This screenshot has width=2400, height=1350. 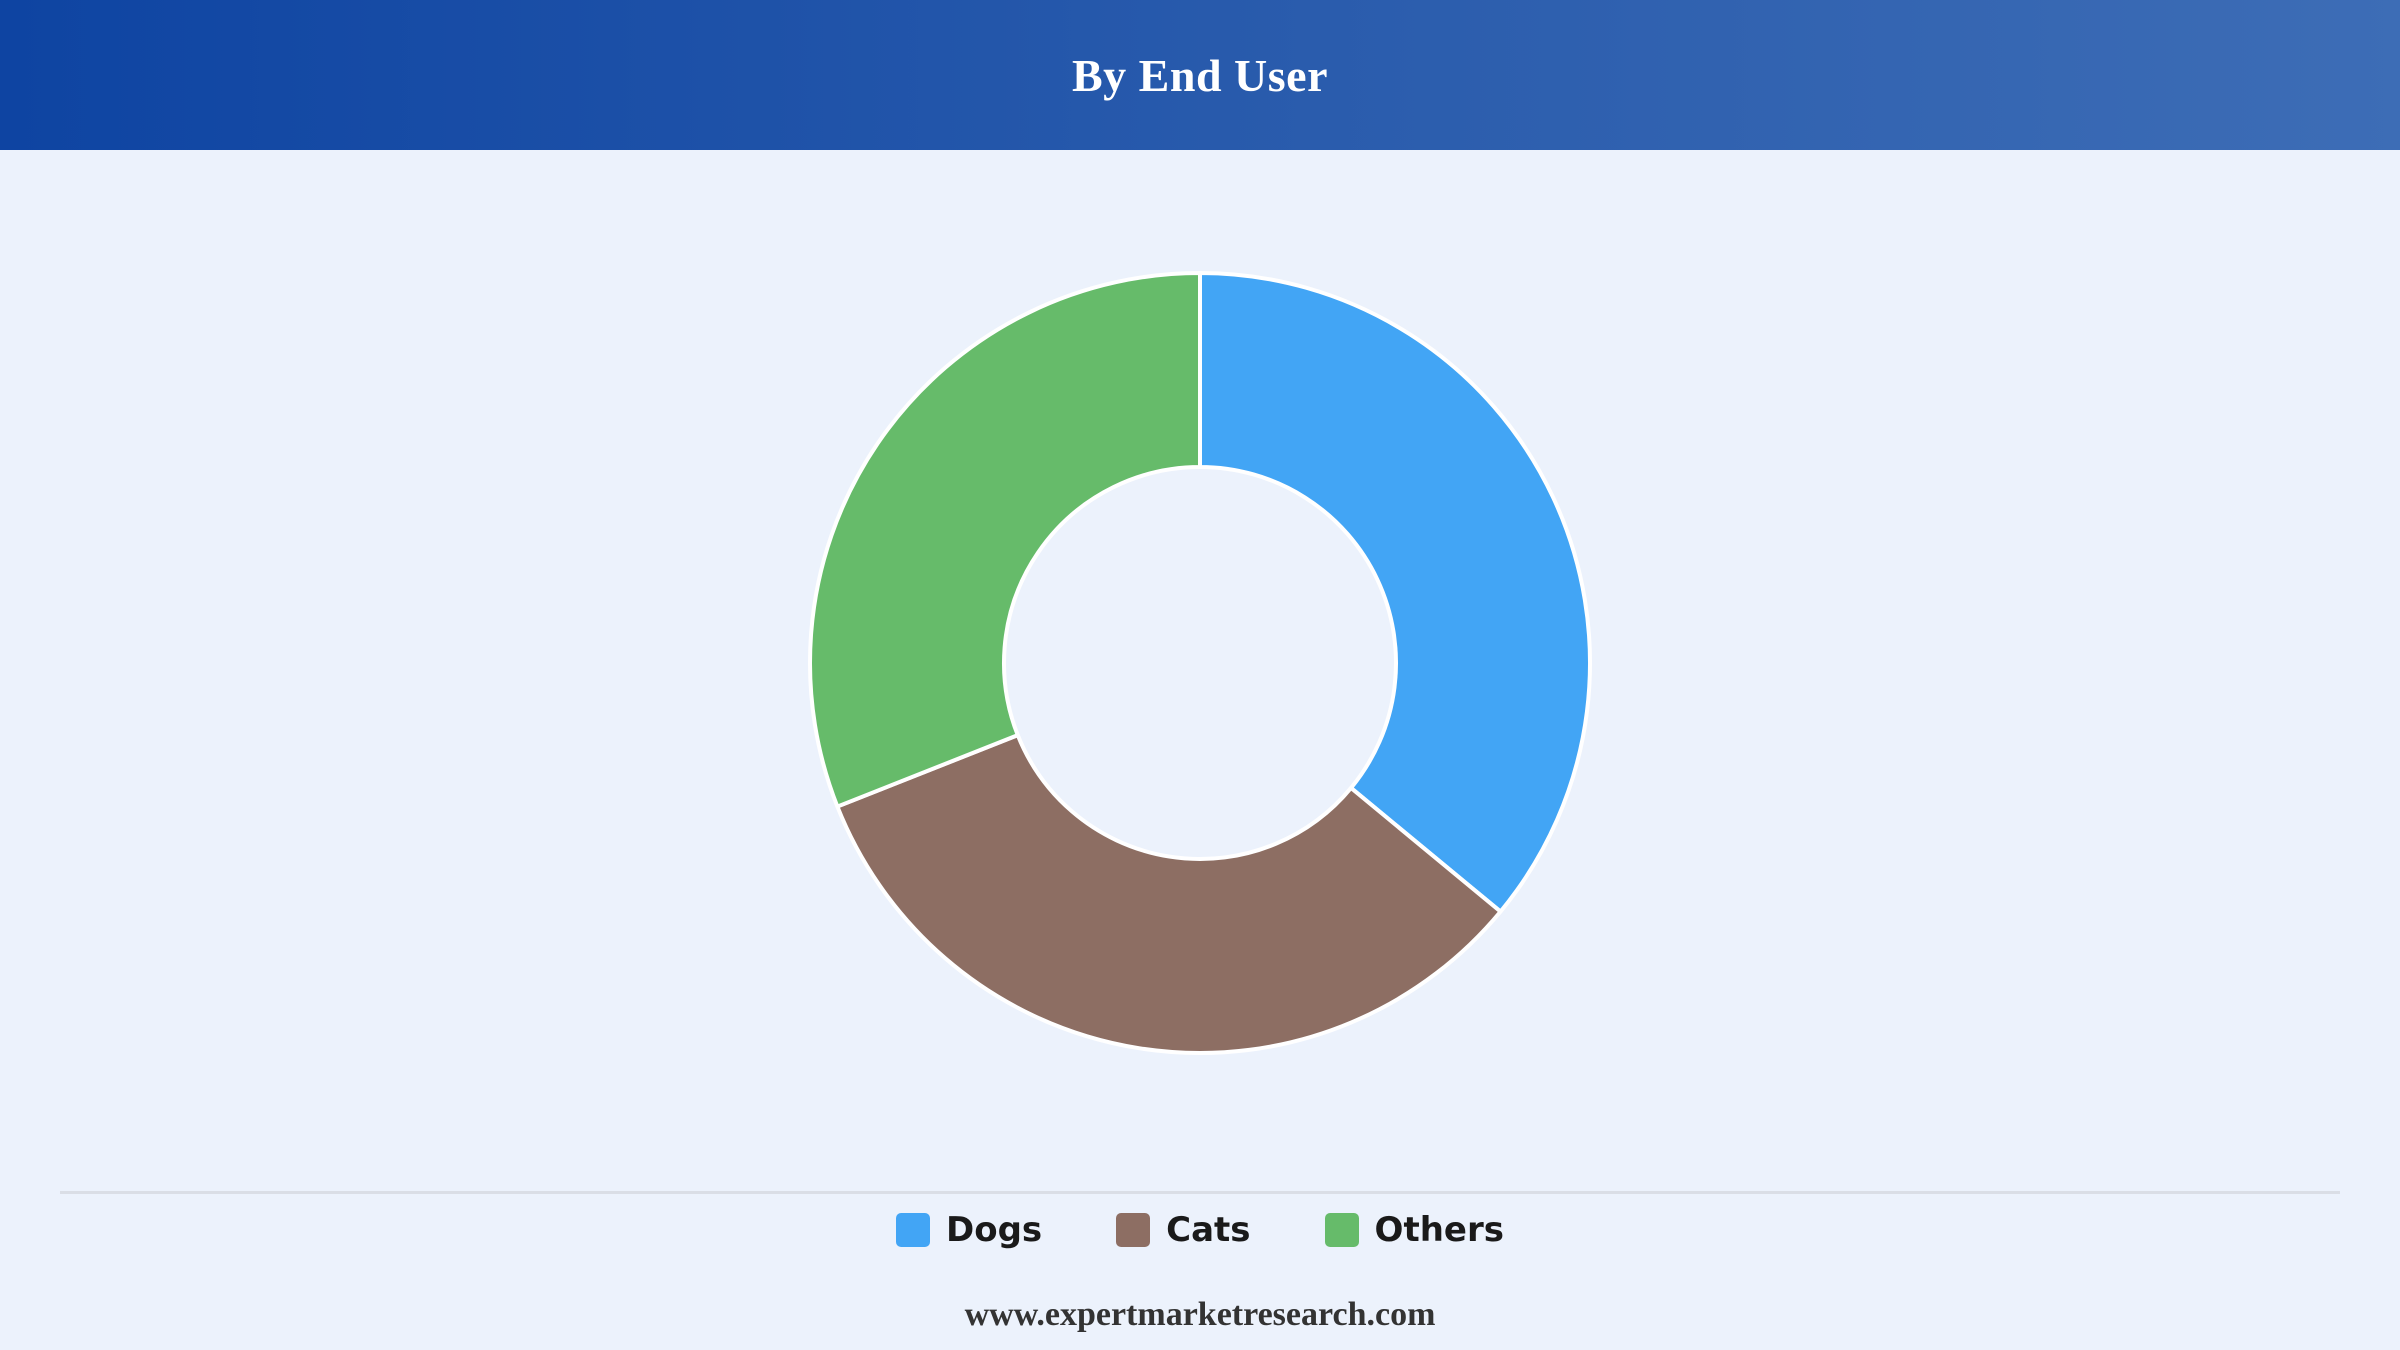 What do you see at coordinates (1439, 1230) in the screenshot?
I see `legend-label-others: Others` at bounding box center [1439, 1230].